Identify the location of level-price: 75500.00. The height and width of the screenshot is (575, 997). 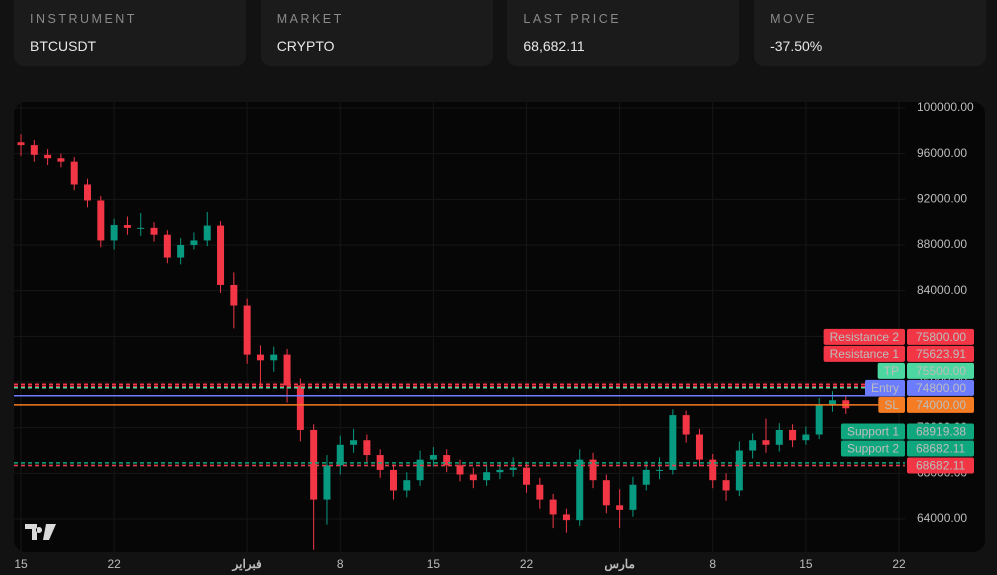
(941, 371).